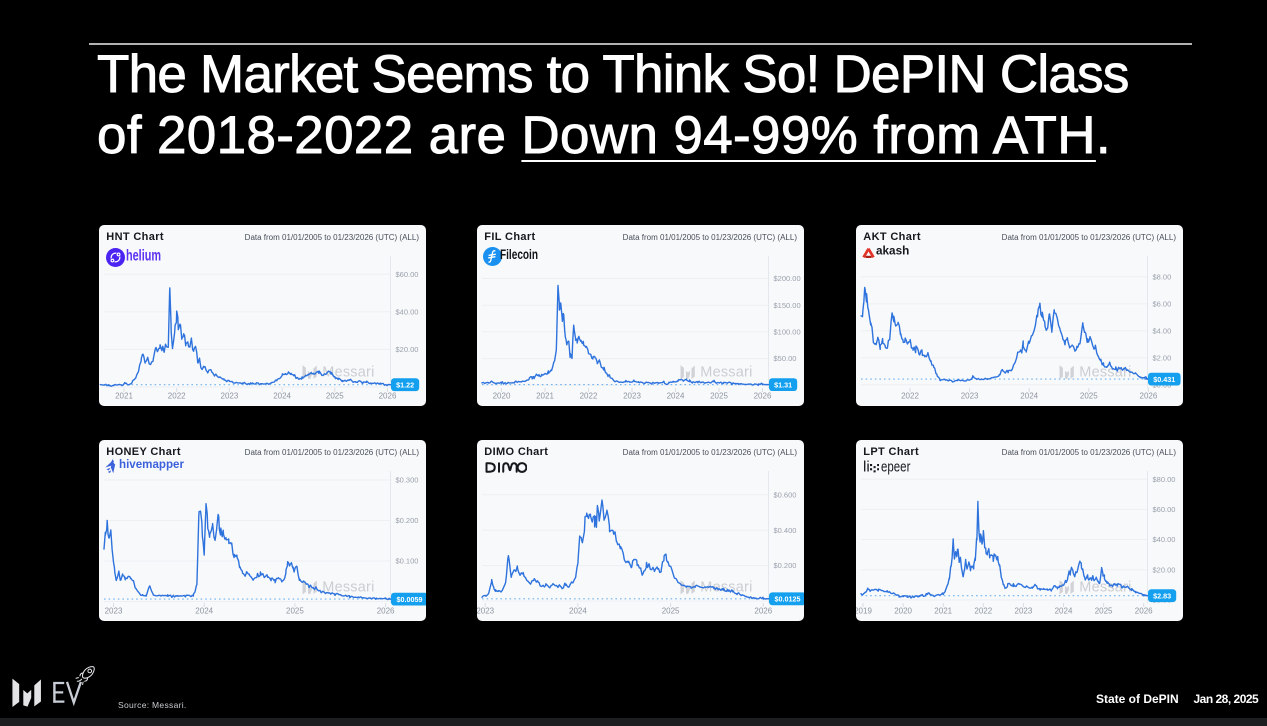  Describe the element at coordinates (788, 599) in the screenshot. I see `svg-text: $0.0125` at that location.